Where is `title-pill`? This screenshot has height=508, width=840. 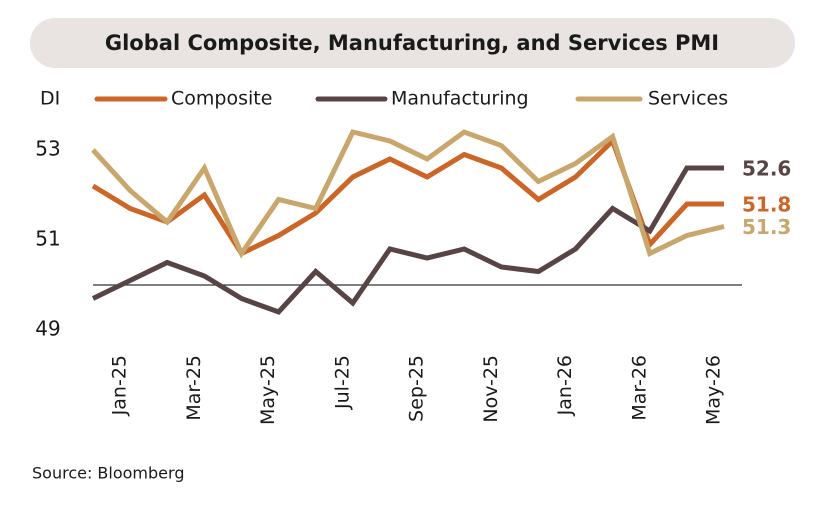
title-pill is located at coordinates (412, 43).